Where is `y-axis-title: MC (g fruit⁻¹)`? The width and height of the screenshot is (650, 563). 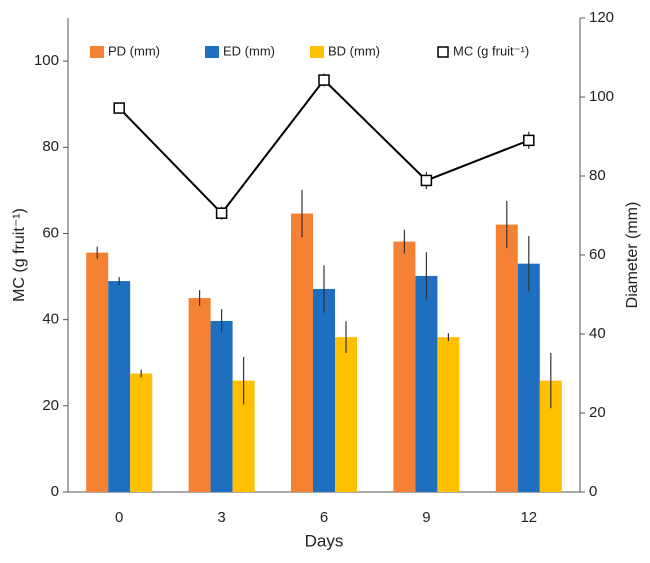
y-axis-title: MC (g fruit⁻¹) is located at coordinates (19, 255).